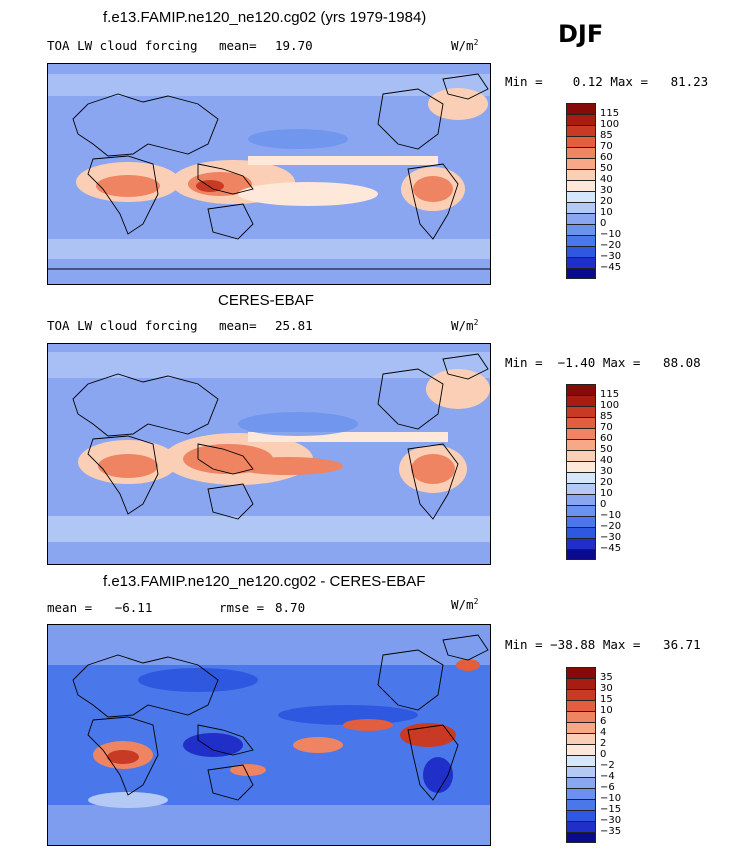 This screenshot has height=850, width=733. I want to click on cbar3-label: −2, so click(607, 765).